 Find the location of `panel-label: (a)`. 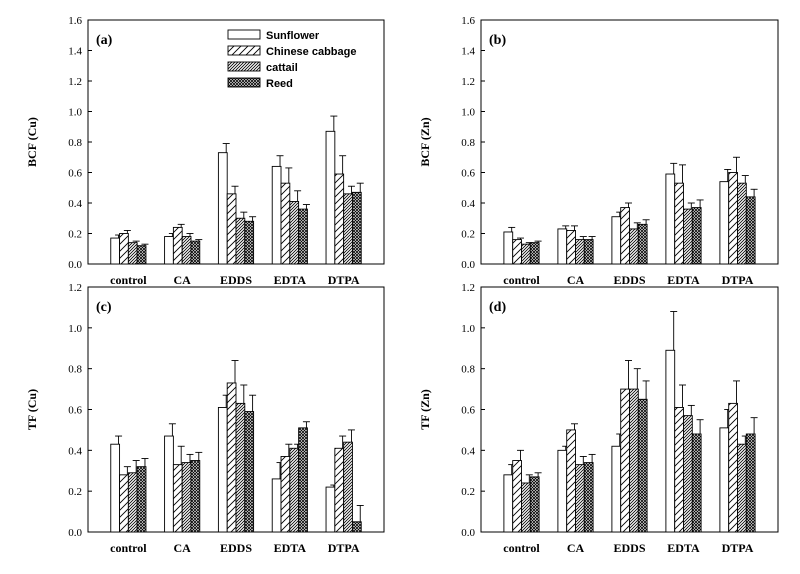

panel-label: (a) is located at coordinates (104, 40).